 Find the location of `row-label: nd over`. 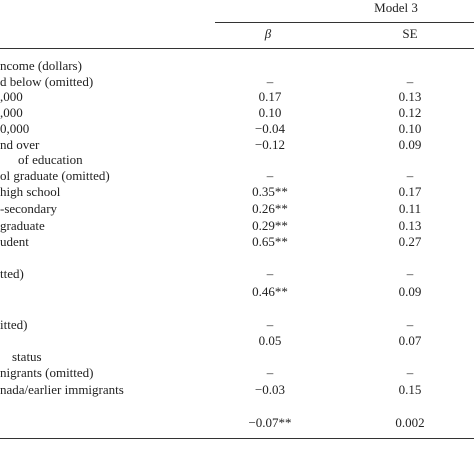

row-label: nd over is located at coordinates (20, 144).